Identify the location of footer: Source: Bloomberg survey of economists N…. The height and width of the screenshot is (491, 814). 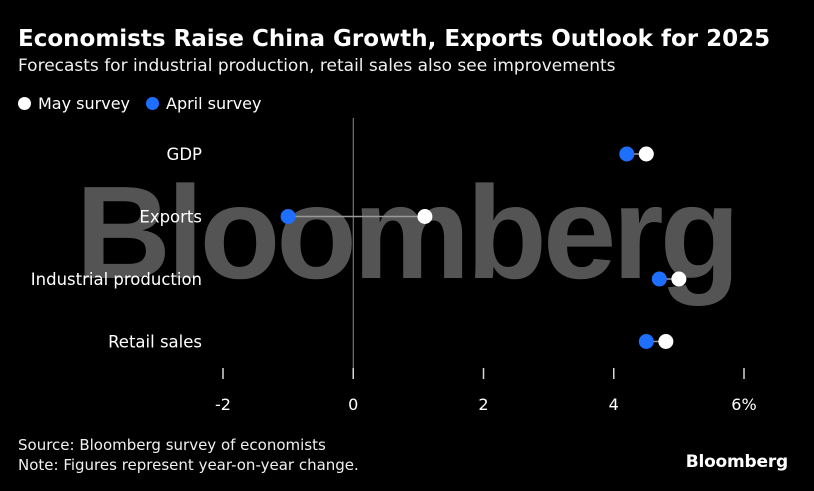
(188, 455).